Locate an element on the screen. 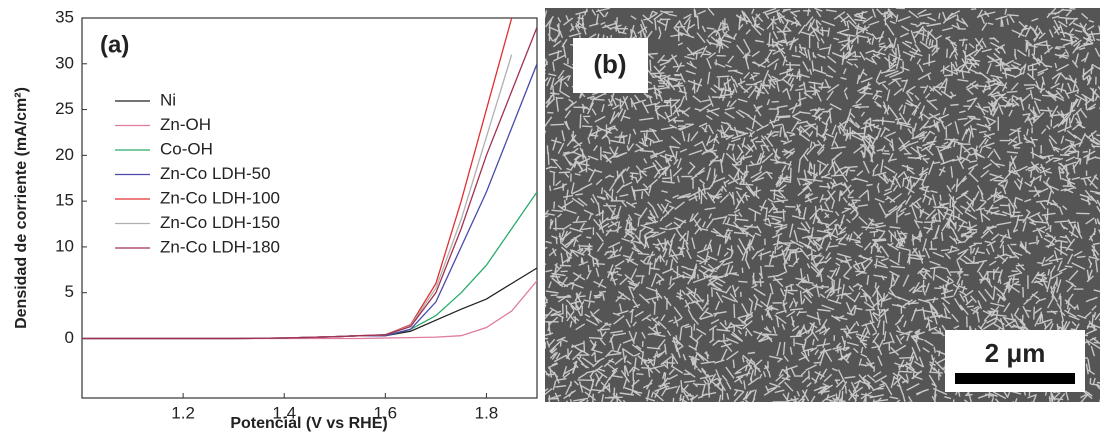 The image size is (1105, 436). y-tick-label: 20 is located at coordinates (64, 154).